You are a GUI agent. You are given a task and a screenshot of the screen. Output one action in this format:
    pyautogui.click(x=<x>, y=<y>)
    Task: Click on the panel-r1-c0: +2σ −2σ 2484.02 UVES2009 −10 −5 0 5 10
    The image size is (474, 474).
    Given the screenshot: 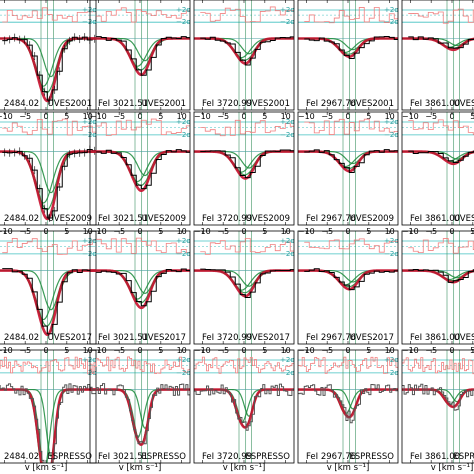 What is the action you would take?
    pyautogui.click(x=48, y=173)
    